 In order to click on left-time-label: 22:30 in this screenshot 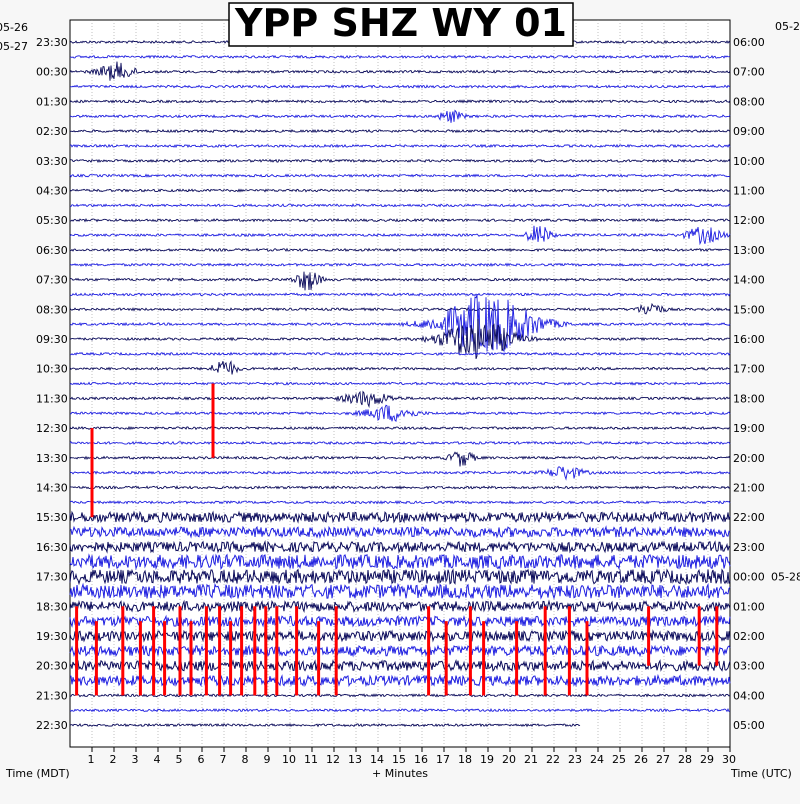, I will do `click(52, 725)`.